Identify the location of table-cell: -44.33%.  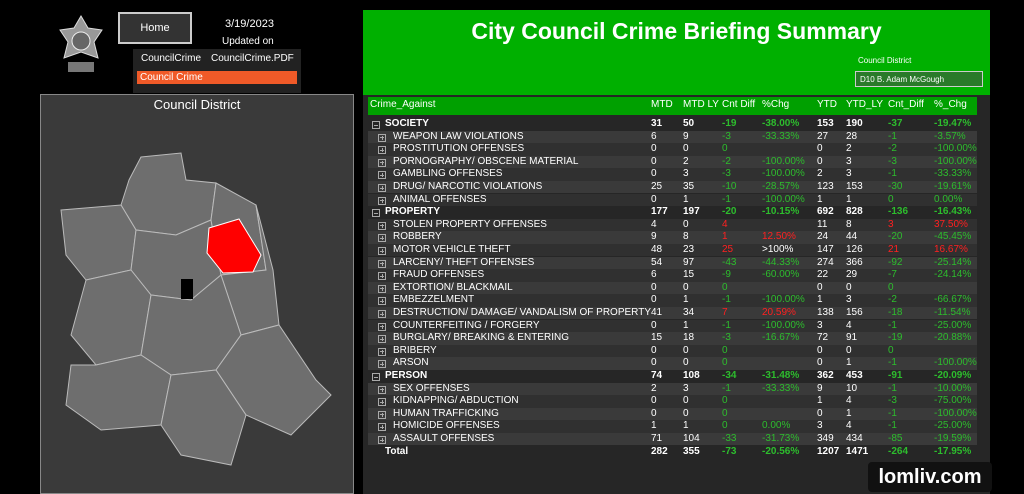
(781, 262).